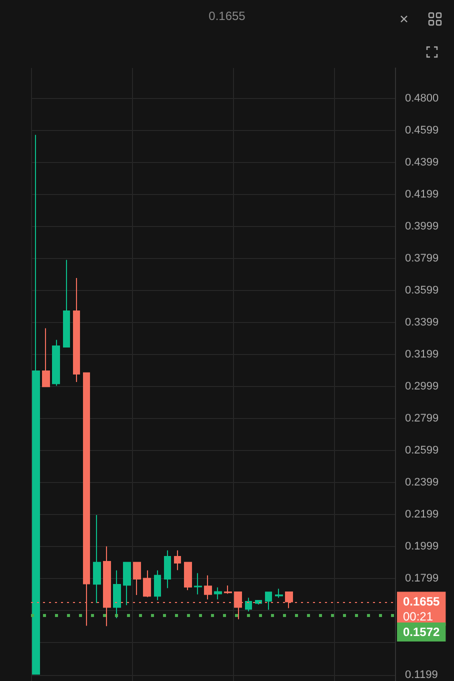  What do you see at coordinates (422, 162) in the screenshot?
I see `y-tick-label: 0.4399` at bounding box center [422, 162].